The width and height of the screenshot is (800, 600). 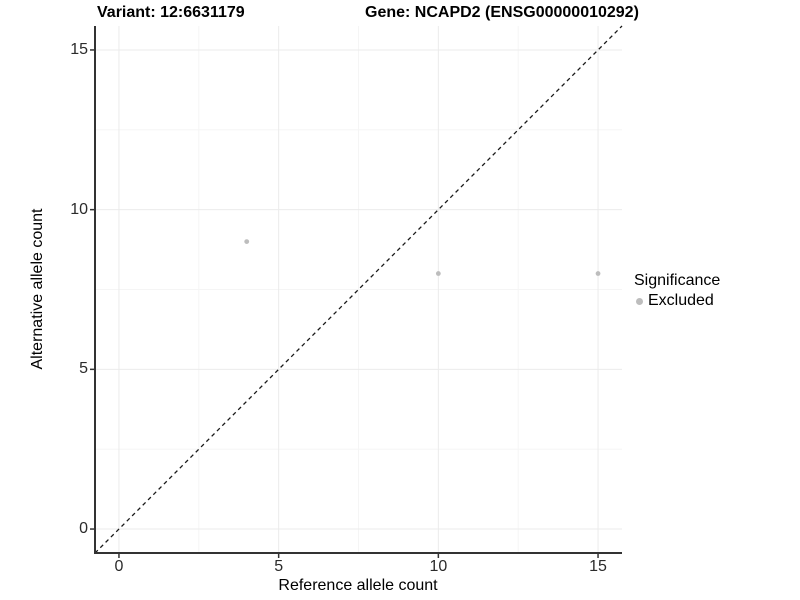 I want to click on y-tick-label: 0, so click(x=83, y=529).